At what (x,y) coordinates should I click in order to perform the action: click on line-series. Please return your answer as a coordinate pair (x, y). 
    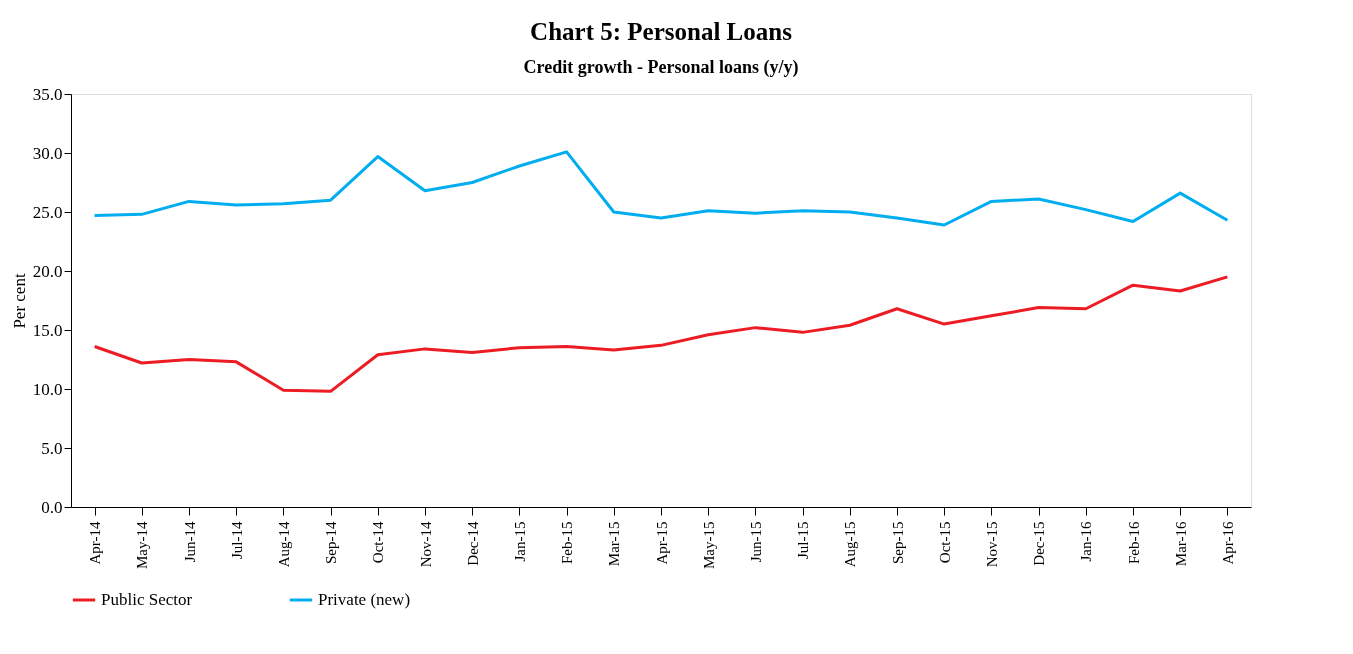
    Looking at the image, I should click on (661, 188).